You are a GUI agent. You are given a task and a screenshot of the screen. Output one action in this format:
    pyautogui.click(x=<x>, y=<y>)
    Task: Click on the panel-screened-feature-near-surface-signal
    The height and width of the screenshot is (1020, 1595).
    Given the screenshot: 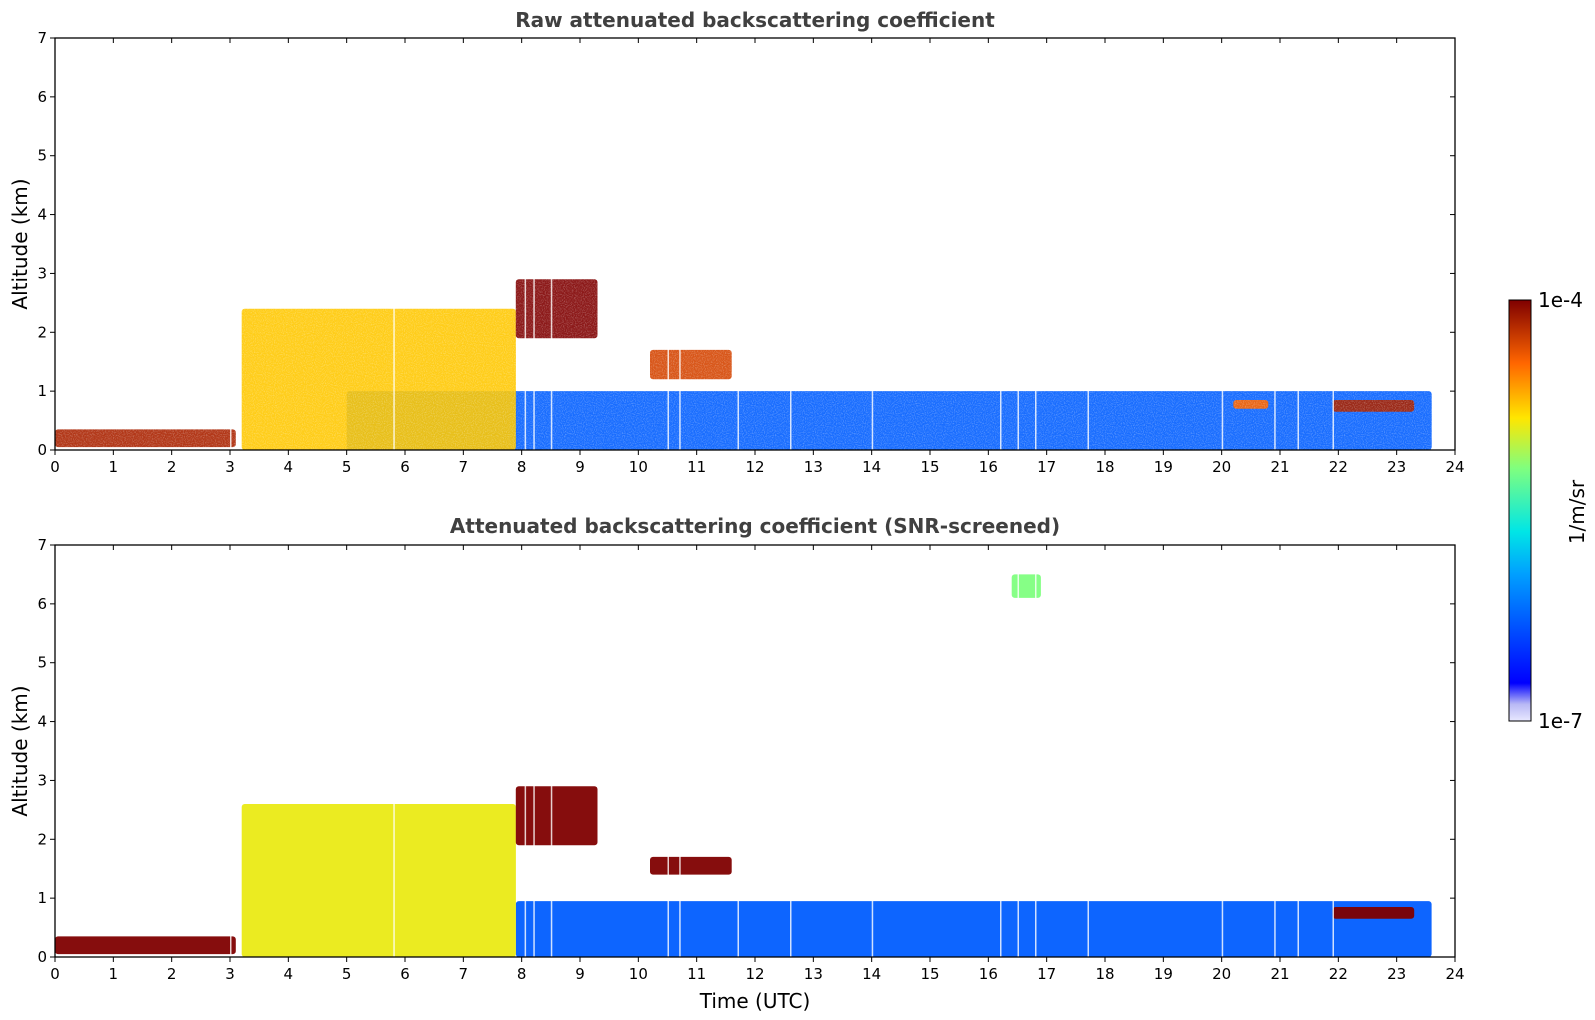 What is the action you would take?
    pyautogui.click(x=973, y=929)
    